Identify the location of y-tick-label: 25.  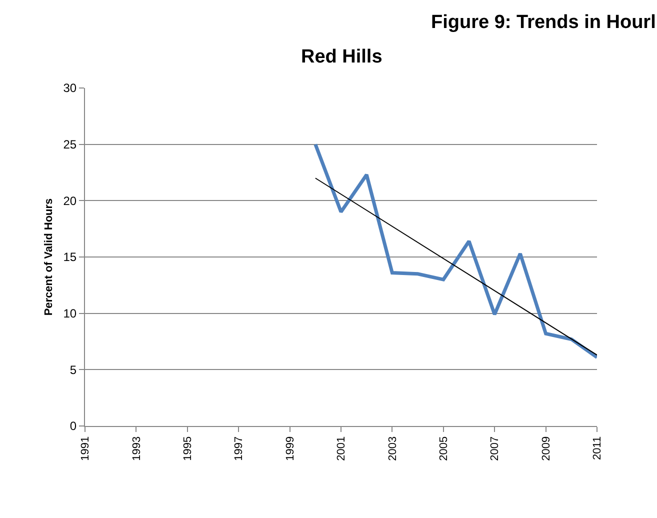
(70, 145).